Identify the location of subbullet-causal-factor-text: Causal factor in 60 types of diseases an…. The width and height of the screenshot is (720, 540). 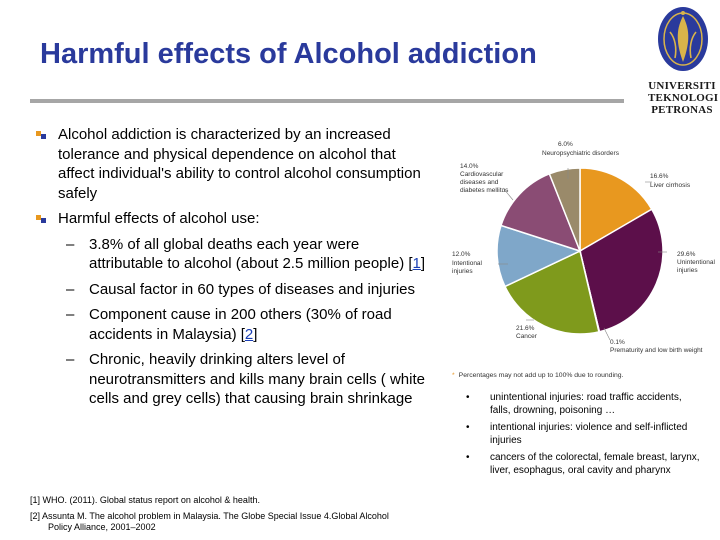
(252, 289).